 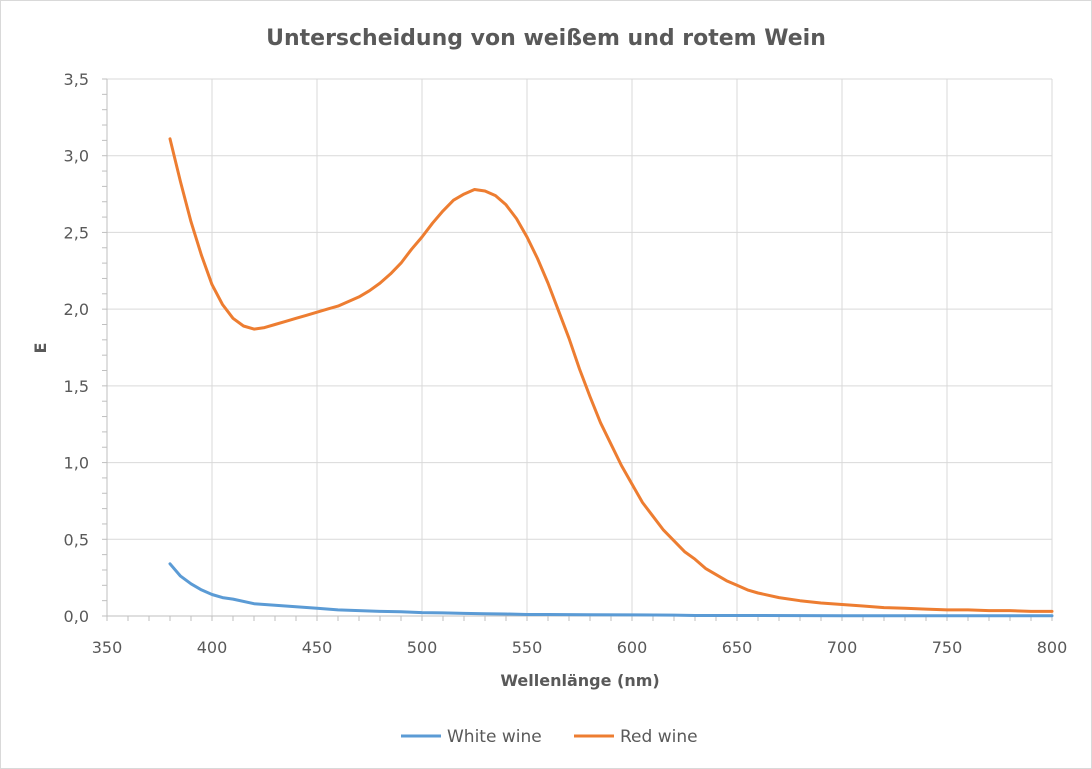 What do you see at coordinates (611, 590) in the screenshot?
I see `white-wine-line` at bounding box center [611, 590].